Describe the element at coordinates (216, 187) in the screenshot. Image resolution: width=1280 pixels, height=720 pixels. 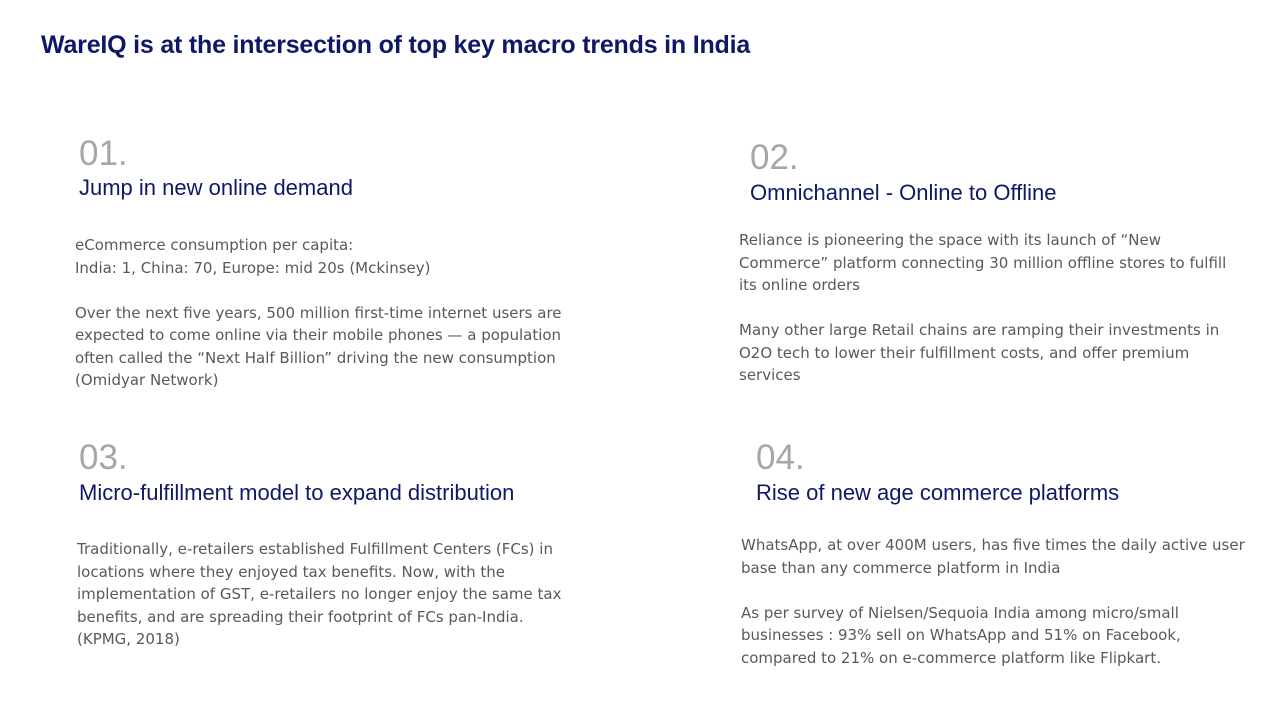
I see `trend-1-heading: Jump in new online demand` at that location.